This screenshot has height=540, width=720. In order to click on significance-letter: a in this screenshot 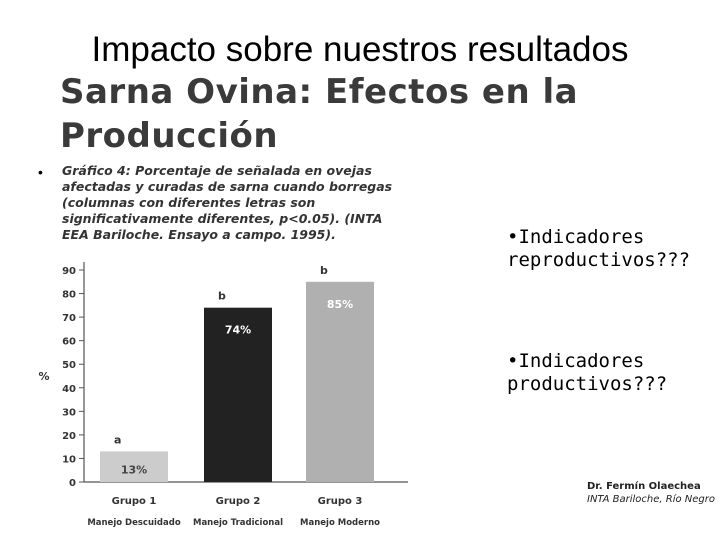, I will do `click(117, 439)`.